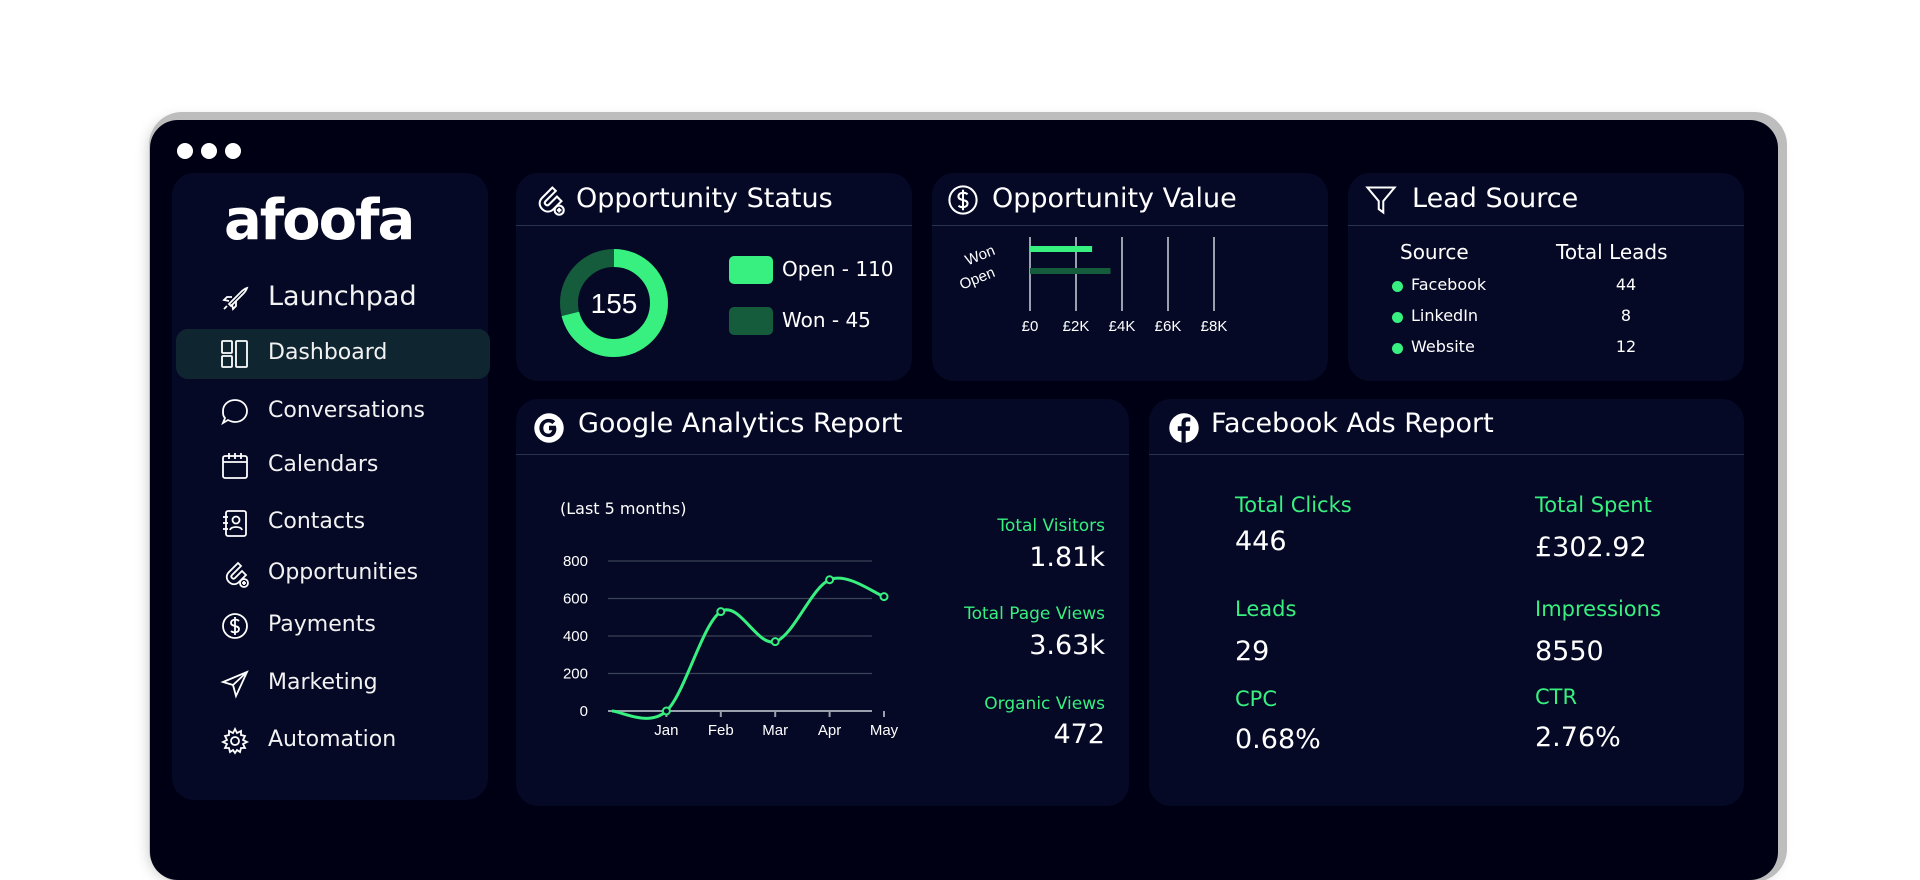  I want to click on y-tick-label: 200, so click(575, 674).